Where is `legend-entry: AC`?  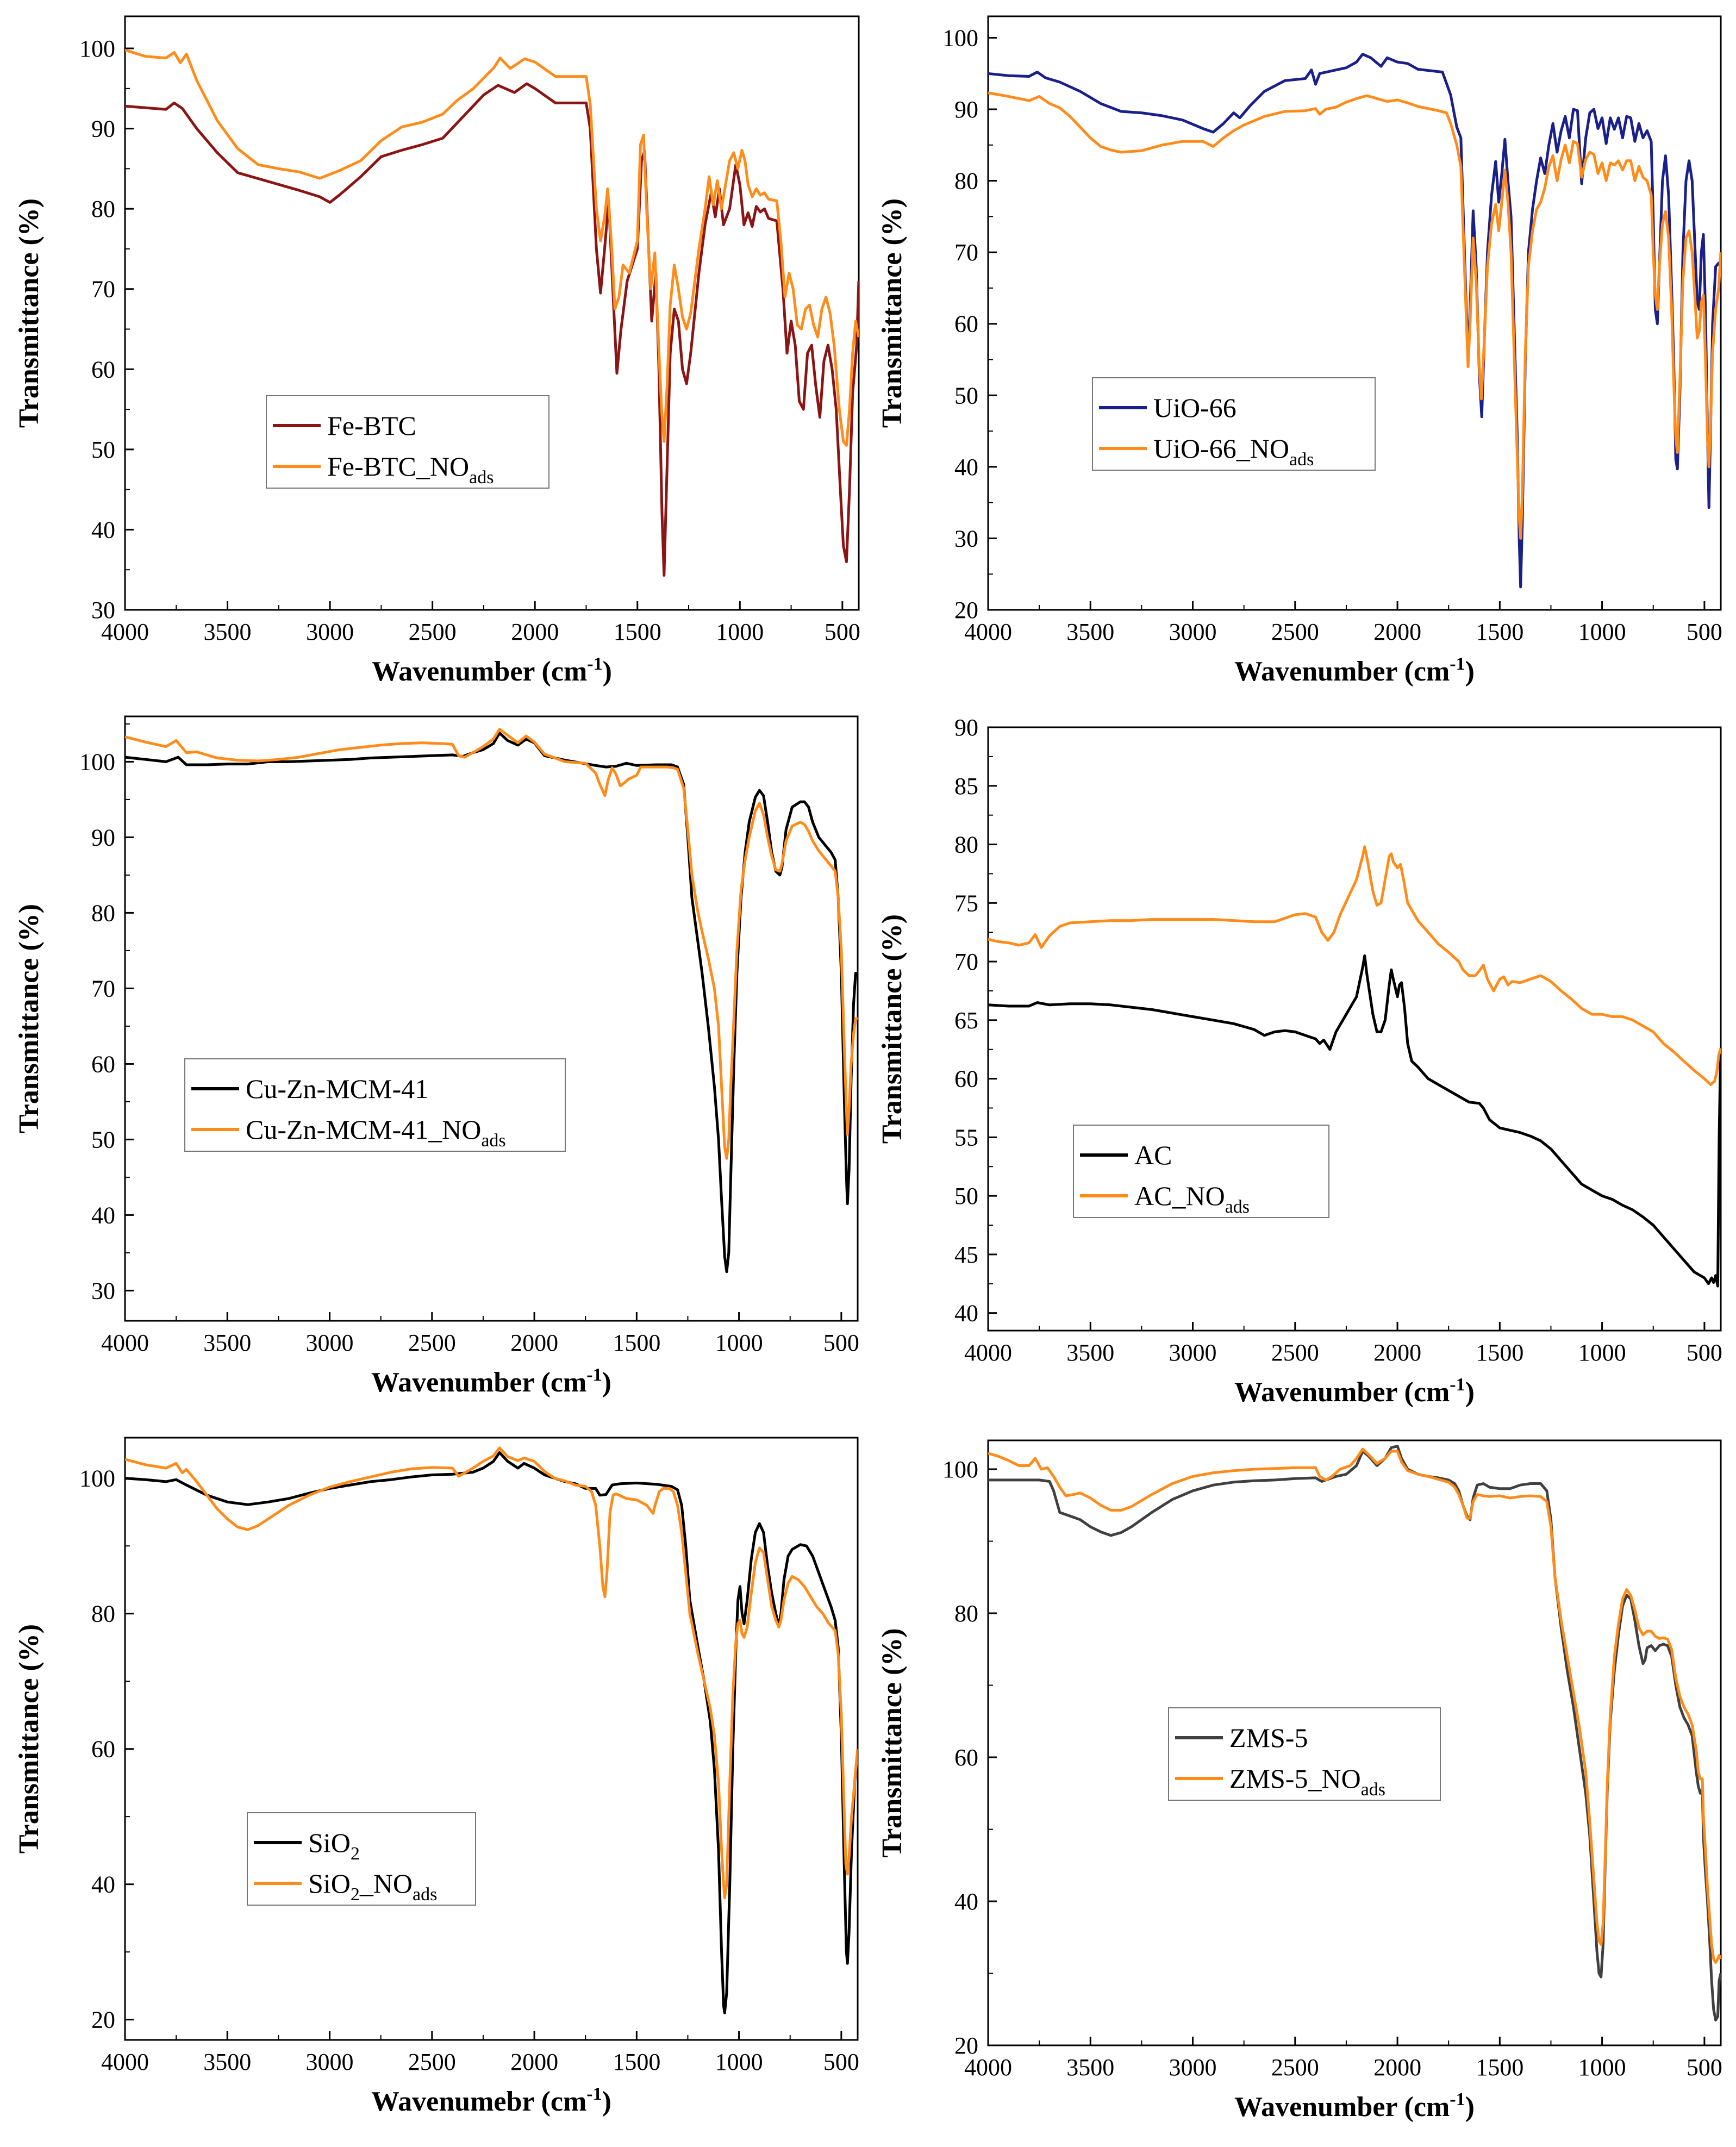 legend-entry: AC is located at coordinates (1153, 1155).